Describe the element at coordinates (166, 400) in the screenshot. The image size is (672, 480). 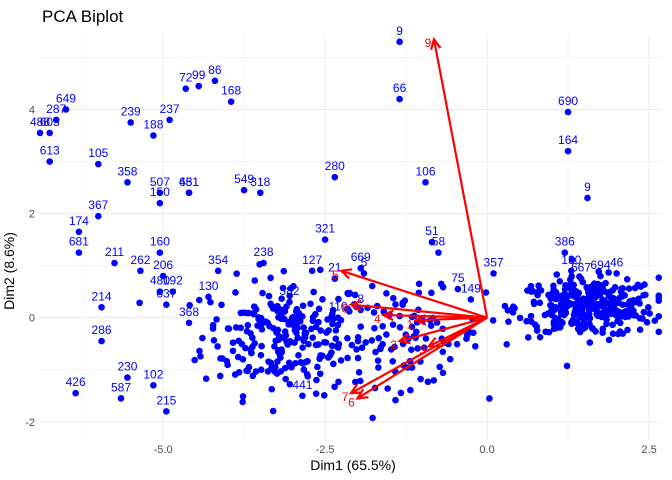
I see `point-label: 215` at that location.